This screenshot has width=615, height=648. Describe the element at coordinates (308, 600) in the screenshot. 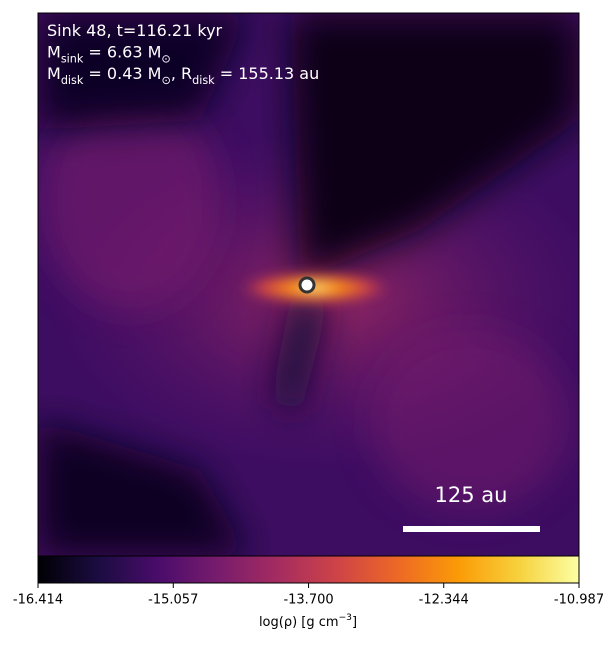

I see `colorbar-tick-label: -13.700` at that location.